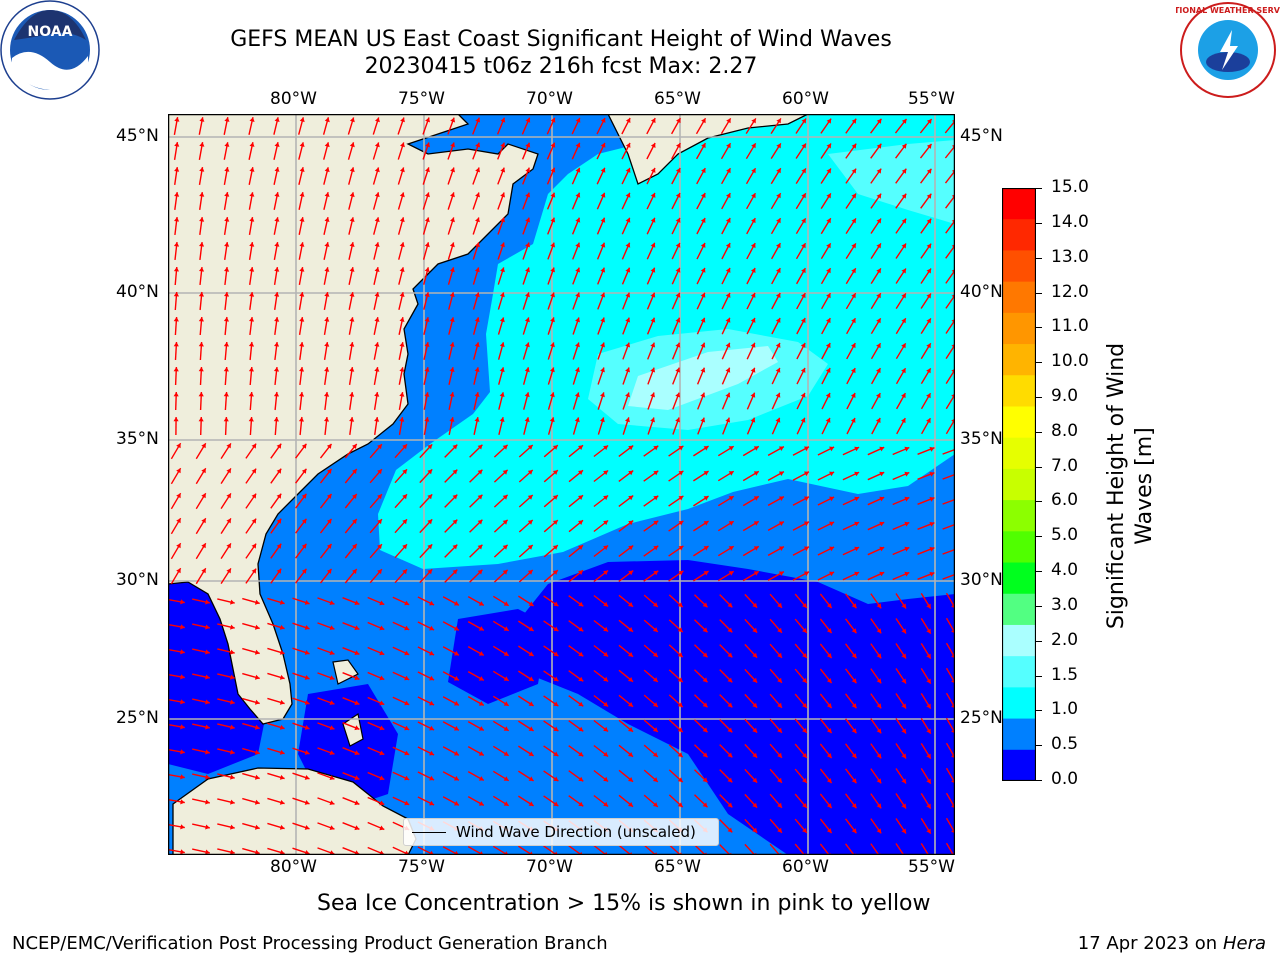 The width and height of the screenshot is (1280, 960). Describe the element at coordinates (1039, 188) in the screenshot. I see `colorbar-tick-mark` at that location.